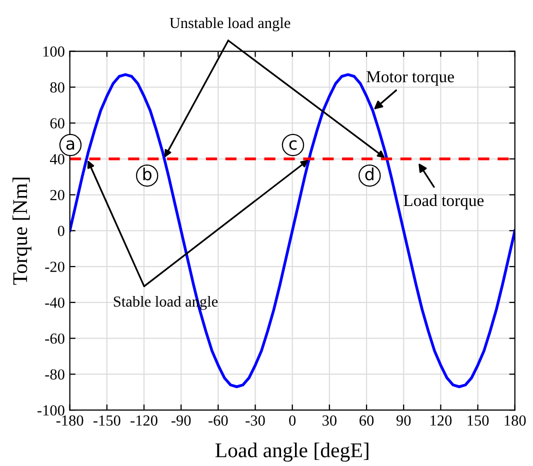 The image size is (533, 466). What do you see at coordinates (444, 202) in the screenshot?
I see `ref-line-label: Load torque` at bounding box center [444, 202].